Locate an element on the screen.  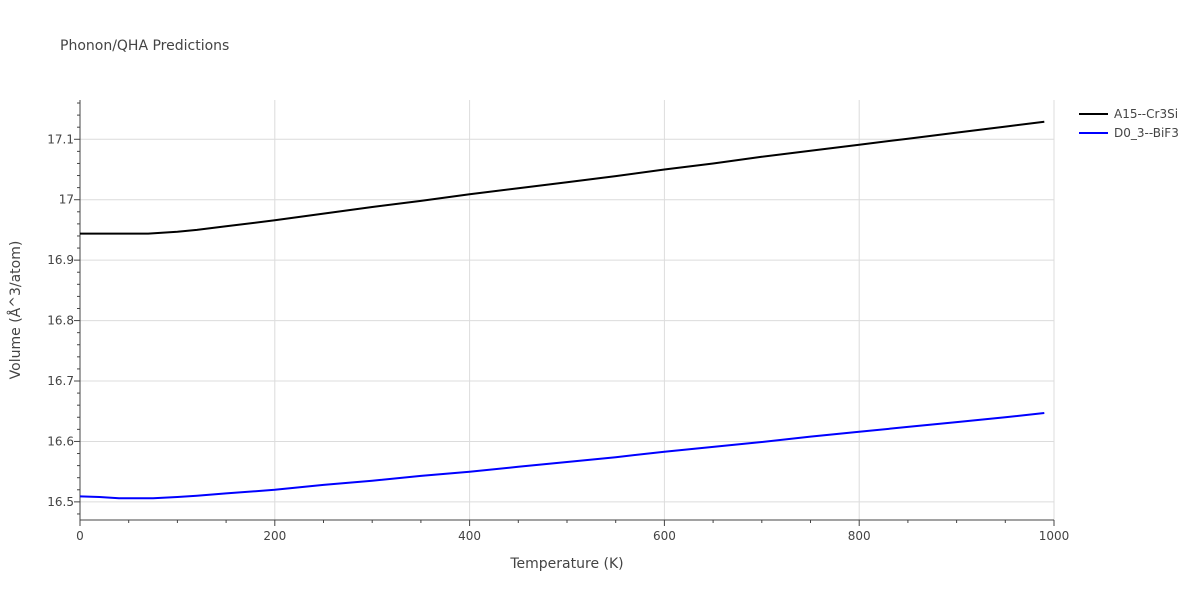
x-tick-label: 1000 is located at coordinates (1054, 536).